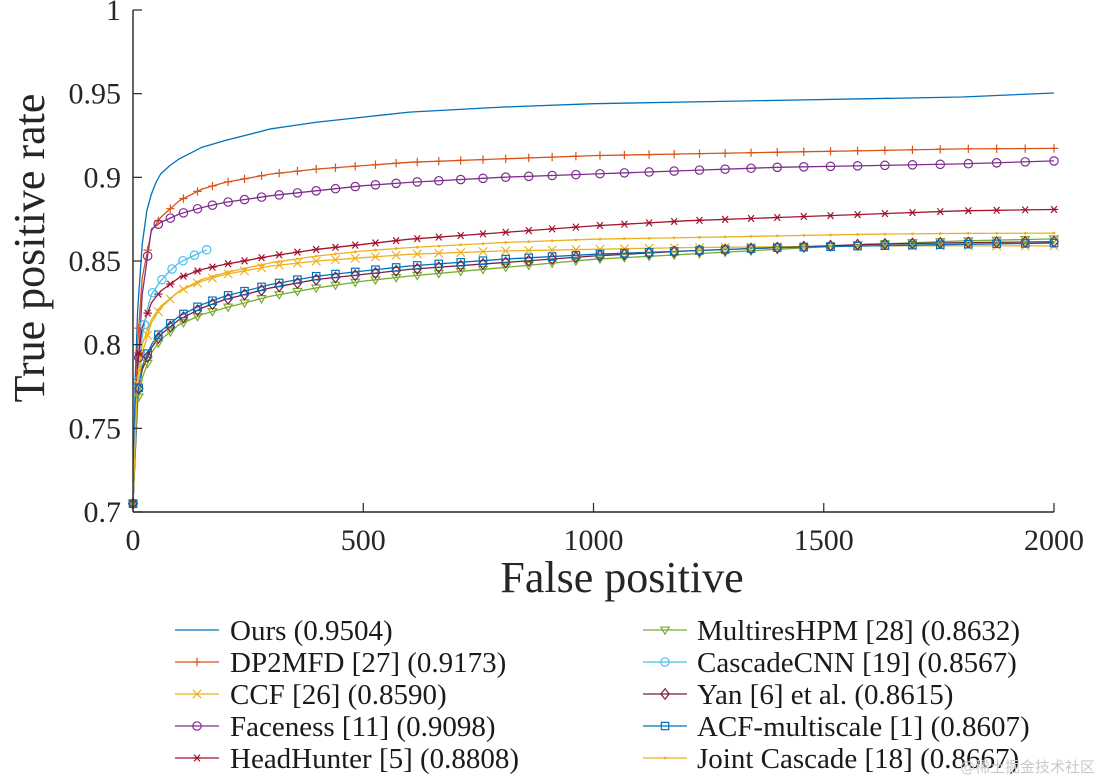 The height and width of the screenshot is (782, 1103). What do you see at coordinates (1054, 540) in the screenshot?
I see `x-tick-label: 2000` at bounding box center [1054, 540].